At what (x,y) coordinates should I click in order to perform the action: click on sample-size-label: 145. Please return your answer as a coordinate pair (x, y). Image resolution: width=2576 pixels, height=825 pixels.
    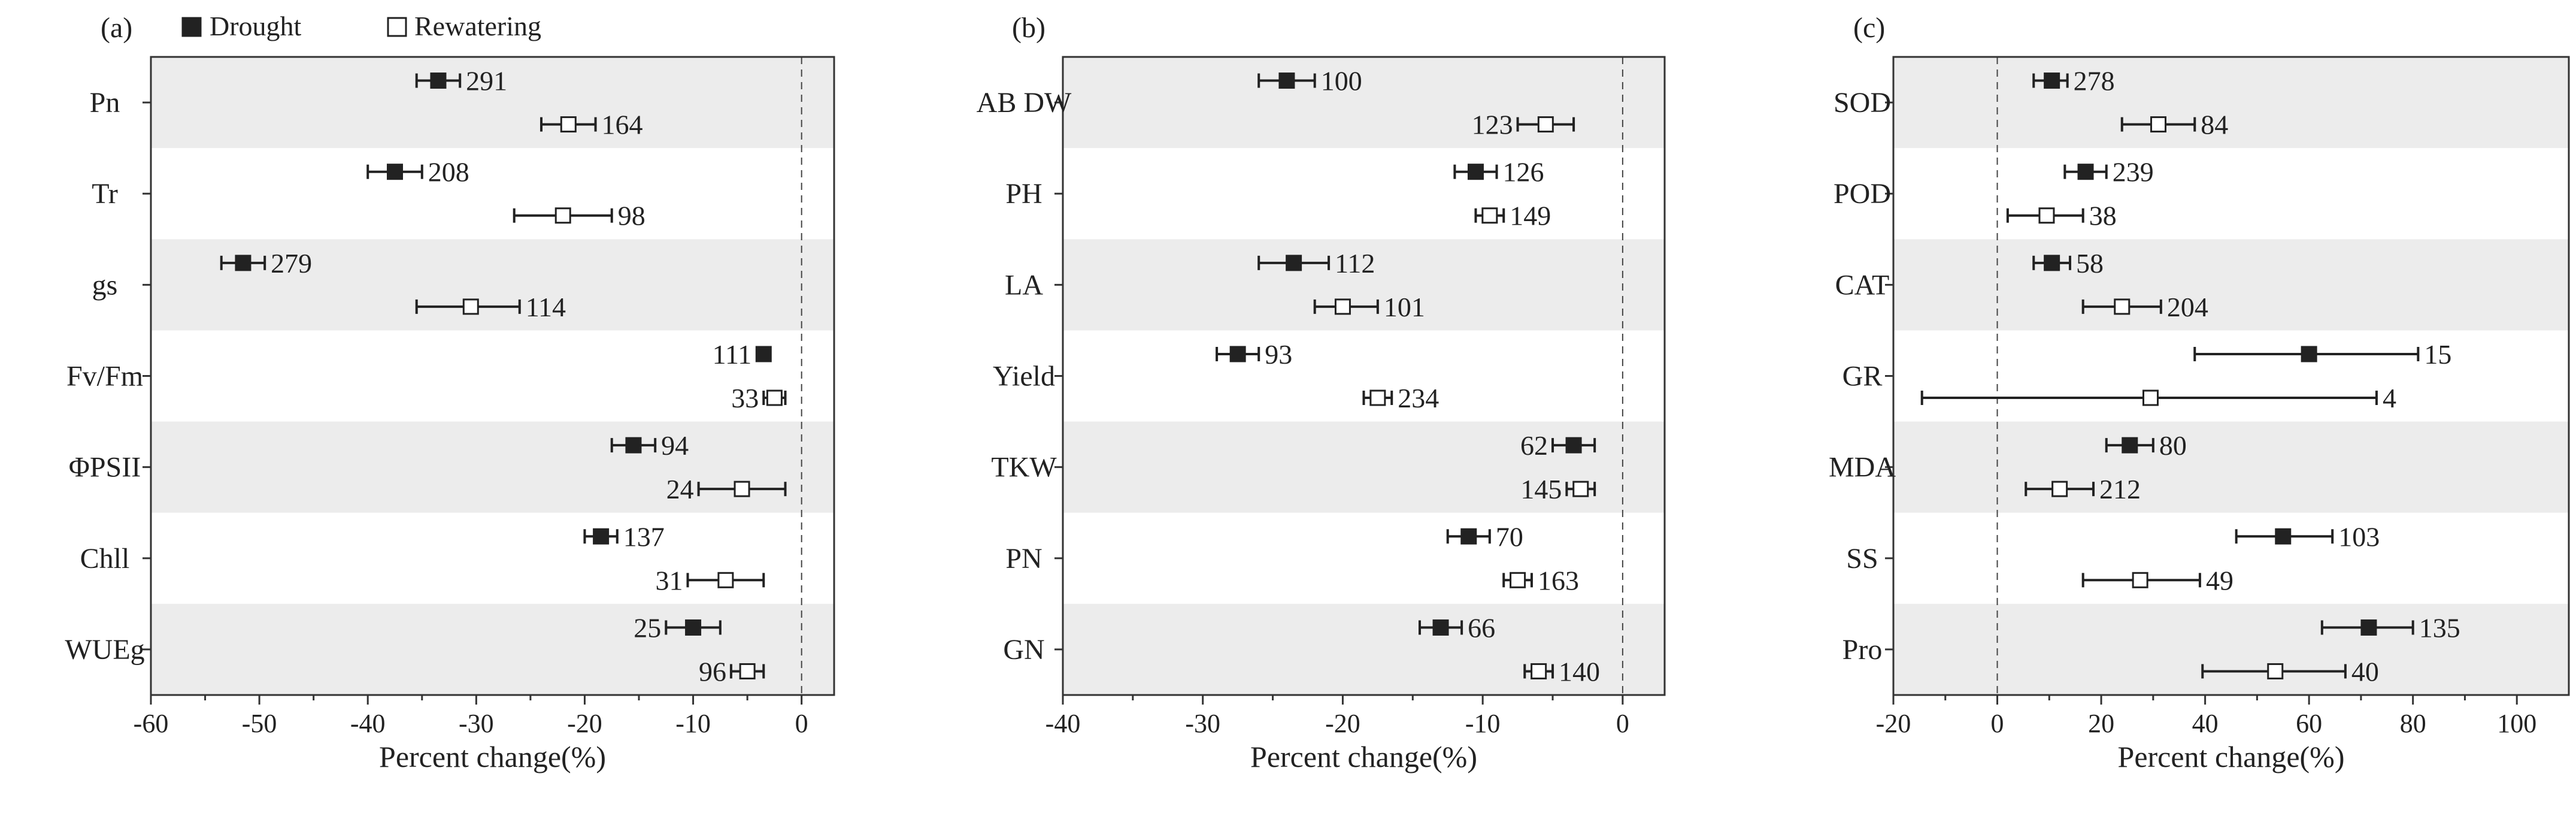
    Looking at the image, I should click on (1541, 489).